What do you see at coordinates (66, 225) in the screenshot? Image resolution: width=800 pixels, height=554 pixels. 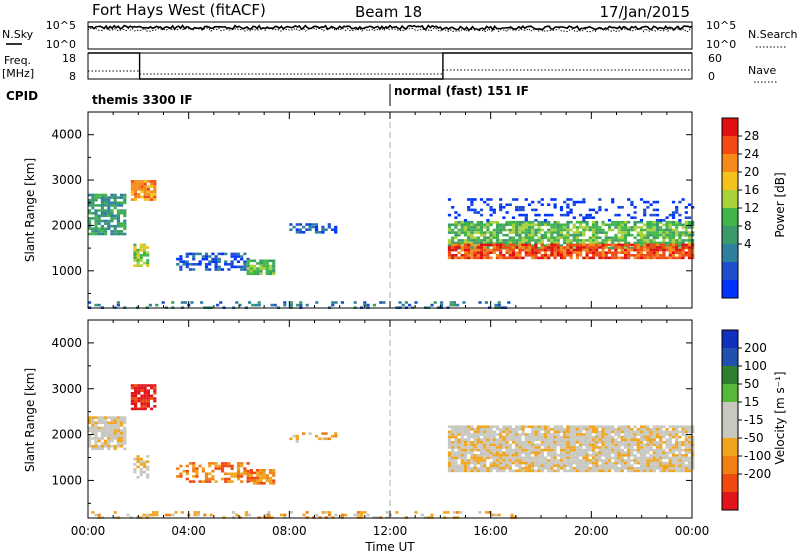 I see `y-tick-label: 2000` at bounding box center [66, 225].